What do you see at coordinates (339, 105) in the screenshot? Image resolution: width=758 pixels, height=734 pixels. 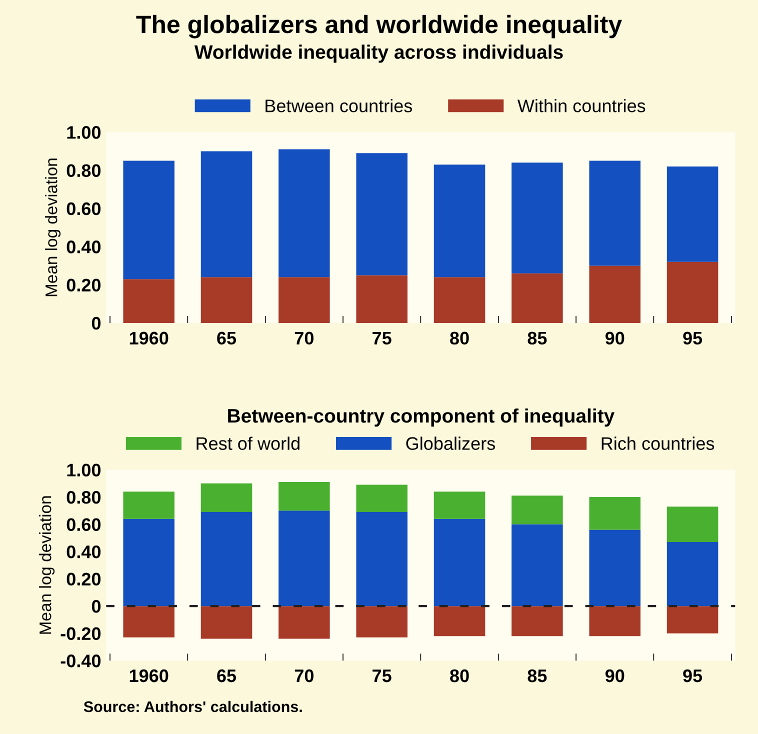 I see `legend-label: Between countries` at bounding box center [339, 105].